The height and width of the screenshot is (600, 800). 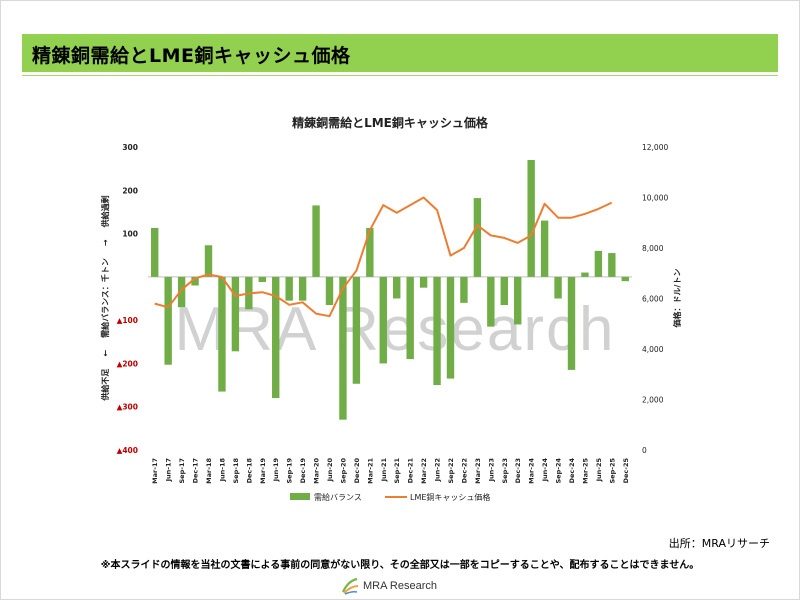 I want to click on x-tick-Mar-22: Mar-22, so click(x=424, y=471).